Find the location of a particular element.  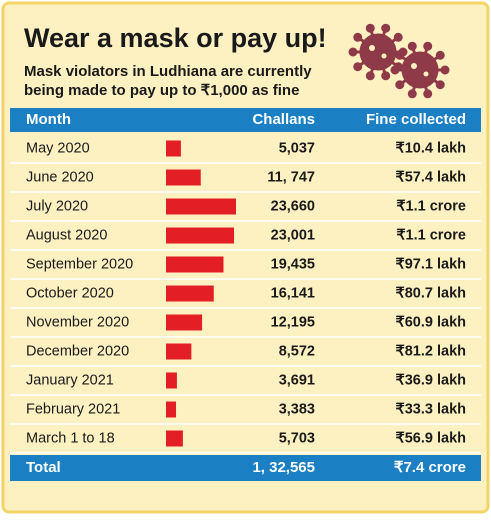

challans-label: 5,703 is located at coordinates (297, 438).